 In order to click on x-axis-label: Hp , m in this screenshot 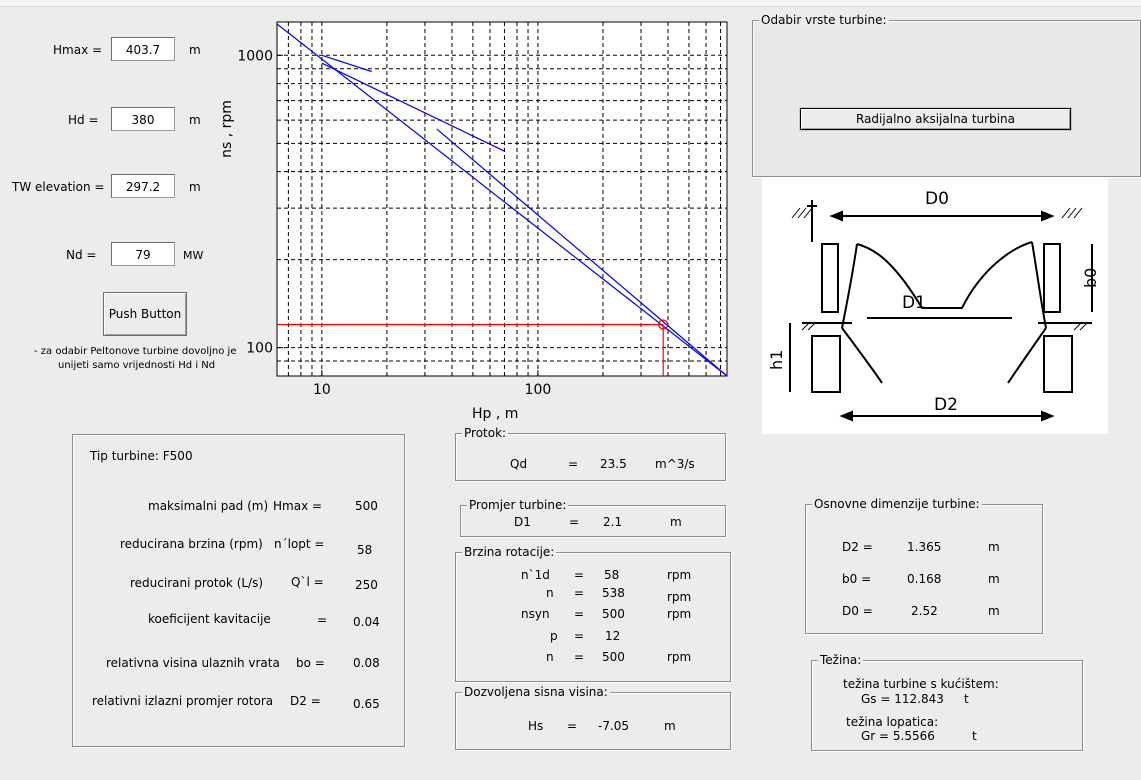, I will do `click(495, 414)`.